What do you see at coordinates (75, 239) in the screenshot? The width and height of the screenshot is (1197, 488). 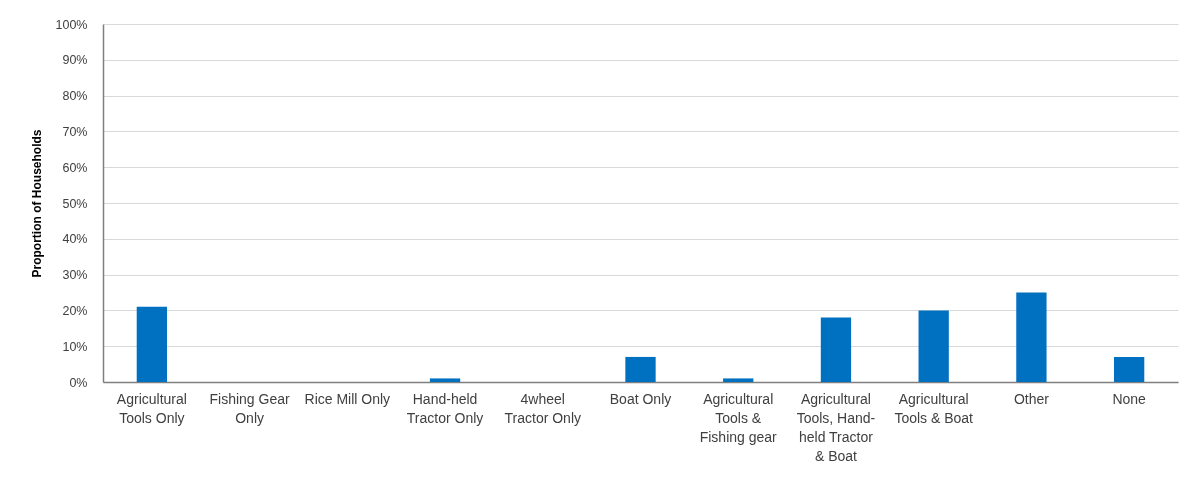 I see `y-tick-label: 40%` at bounding box center [75, 239].